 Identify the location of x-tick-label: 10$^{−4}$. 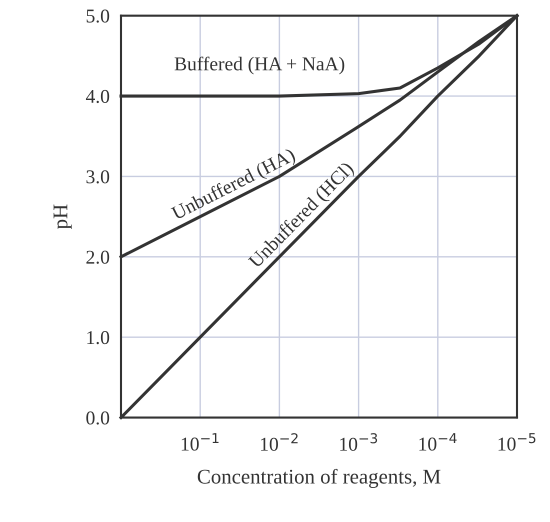
(438, 442).